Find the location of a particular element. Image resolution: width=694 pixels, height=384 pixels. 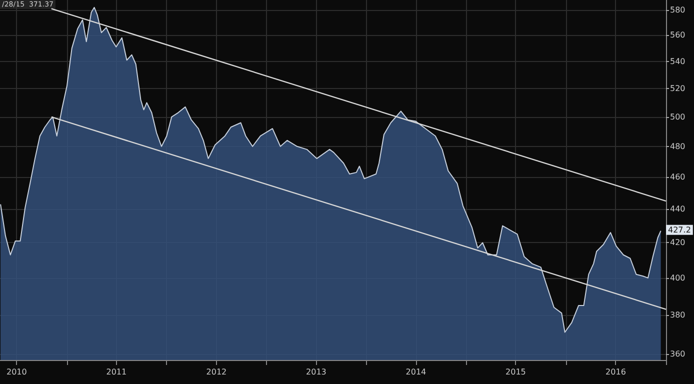

y-tick-label: 500 is located at coordinates (678, 117).